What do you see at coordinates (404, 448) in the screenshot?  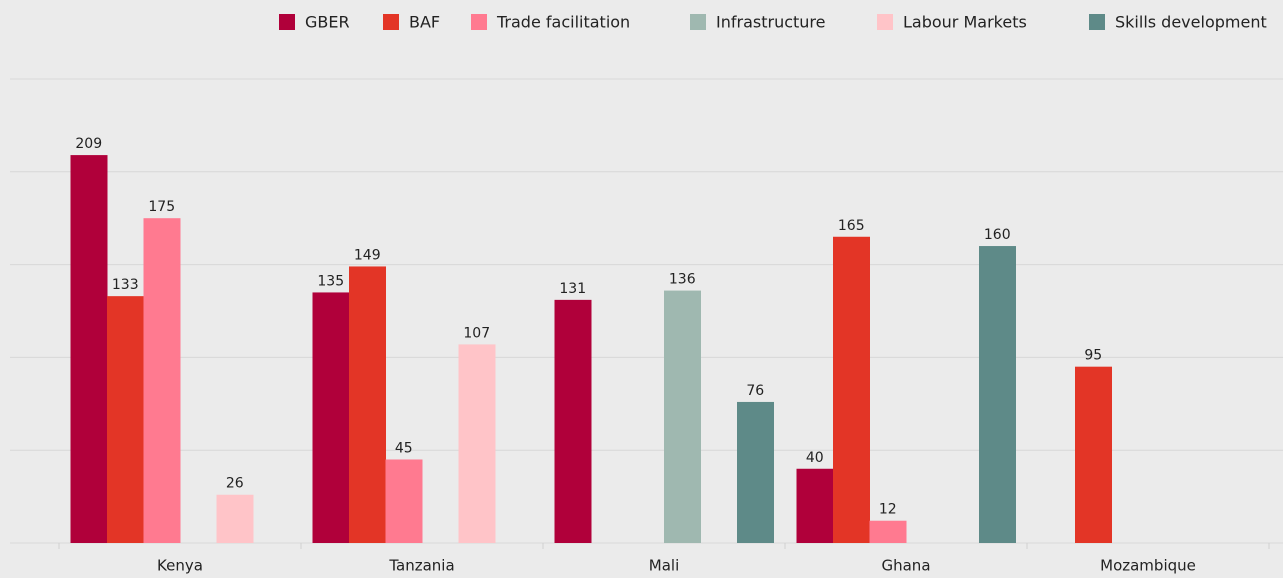 I see `value-label: 45` at bounding box center [404, 448].